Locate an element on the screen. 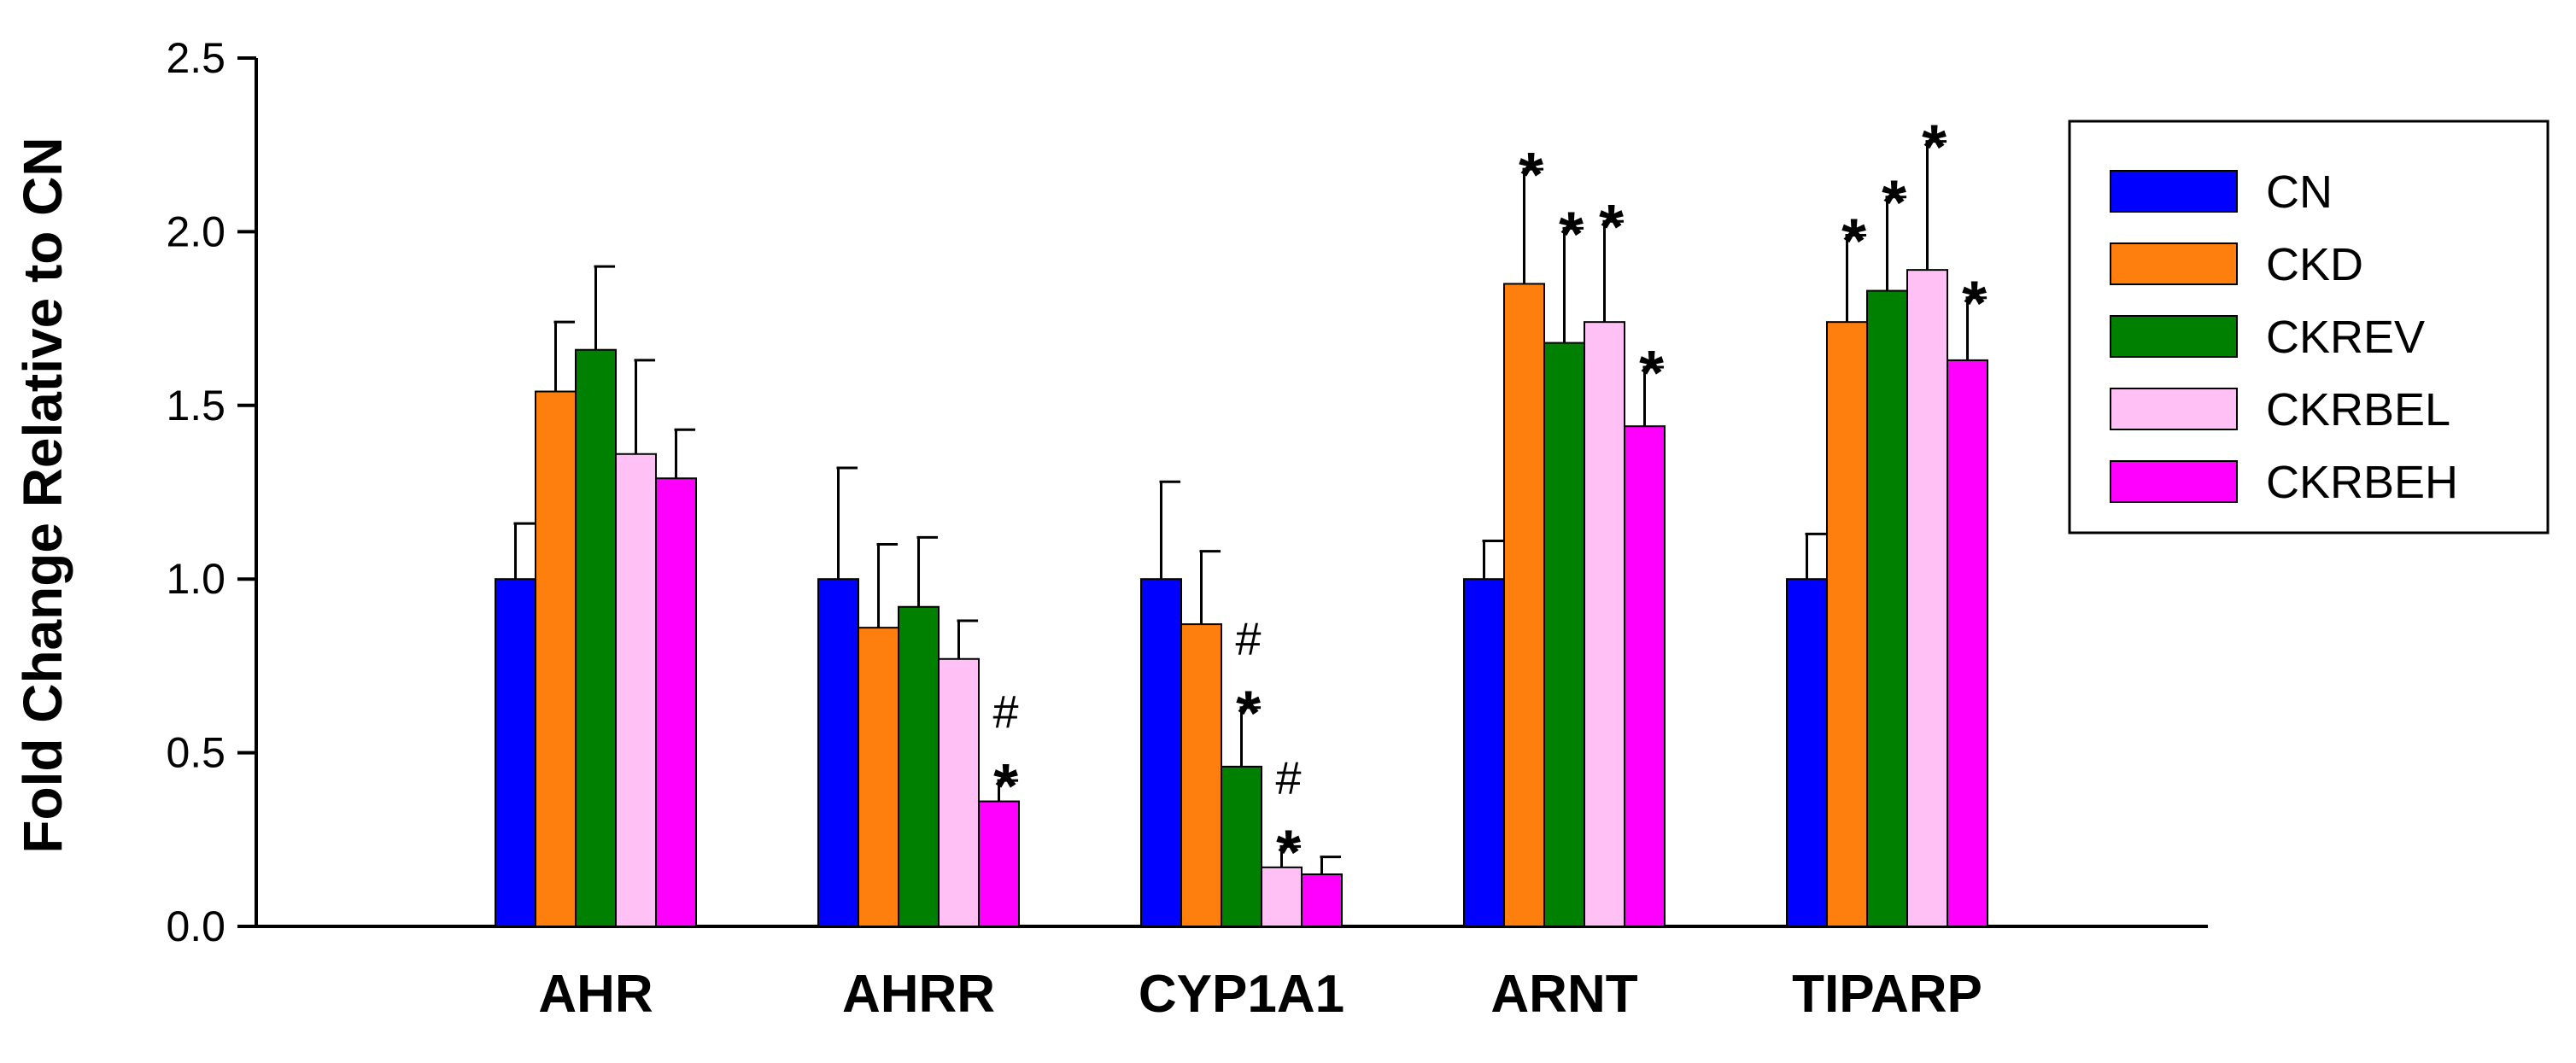 The height and width of the screenshot is (1063, 2576). bar-tiparp-ckd is located at coordinates (1847, 624).